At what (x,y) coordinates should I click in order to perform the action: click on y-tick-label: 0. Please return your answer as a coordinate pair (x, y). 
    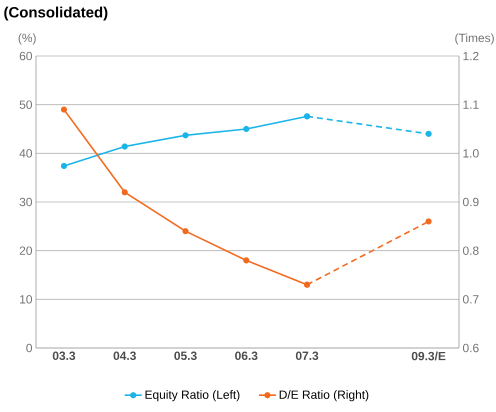
    Looking at the image, I should click on (29, 348).